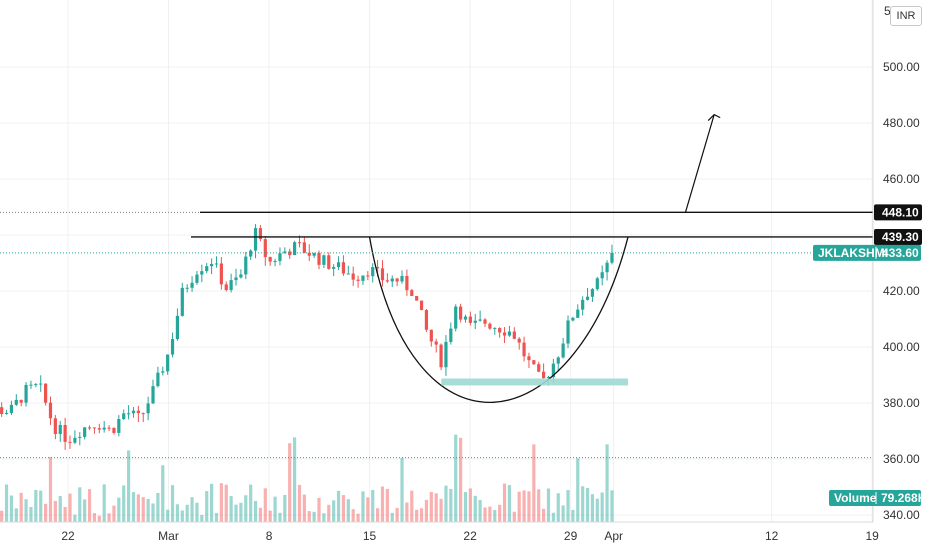  What do you see at coordinates (906, 16) in the screenshot?
I see `currency-button: INR` at bounding box center [906, 16].